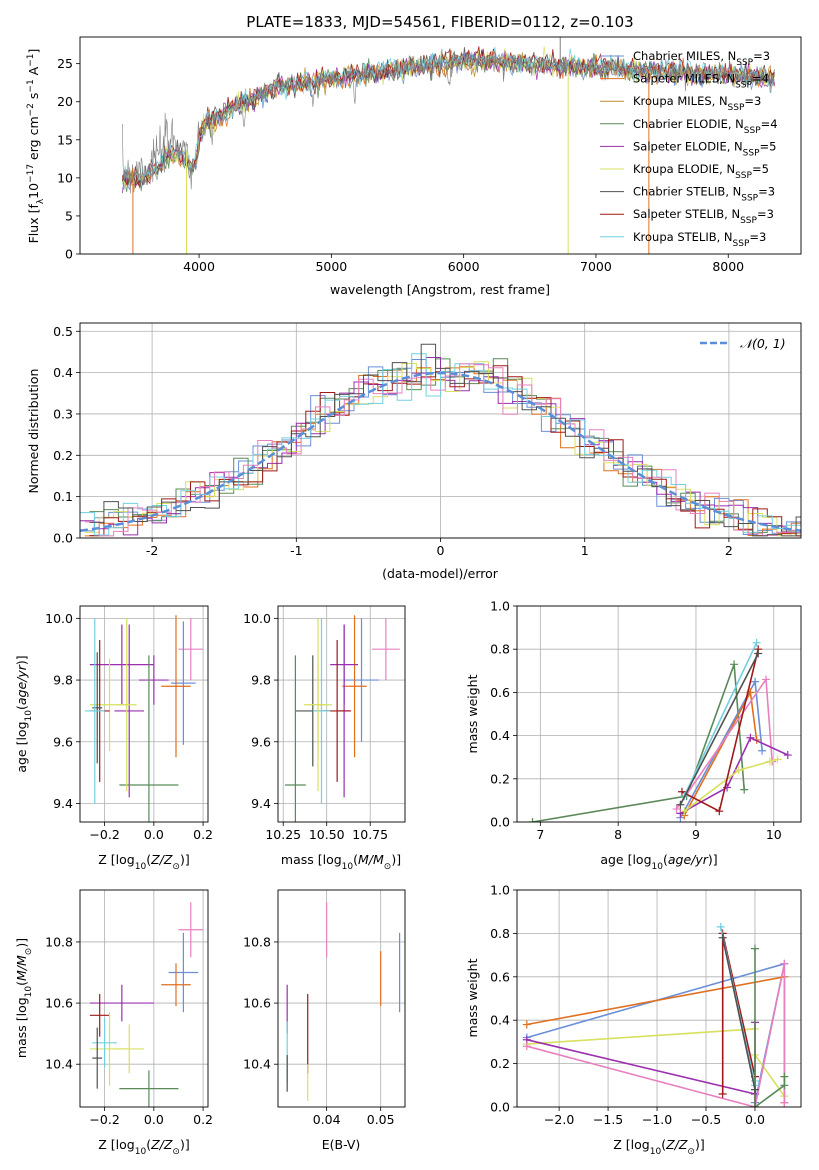  I want to click on legend-label: Salpeter MILES, NSSP=4, so click(701, 81).